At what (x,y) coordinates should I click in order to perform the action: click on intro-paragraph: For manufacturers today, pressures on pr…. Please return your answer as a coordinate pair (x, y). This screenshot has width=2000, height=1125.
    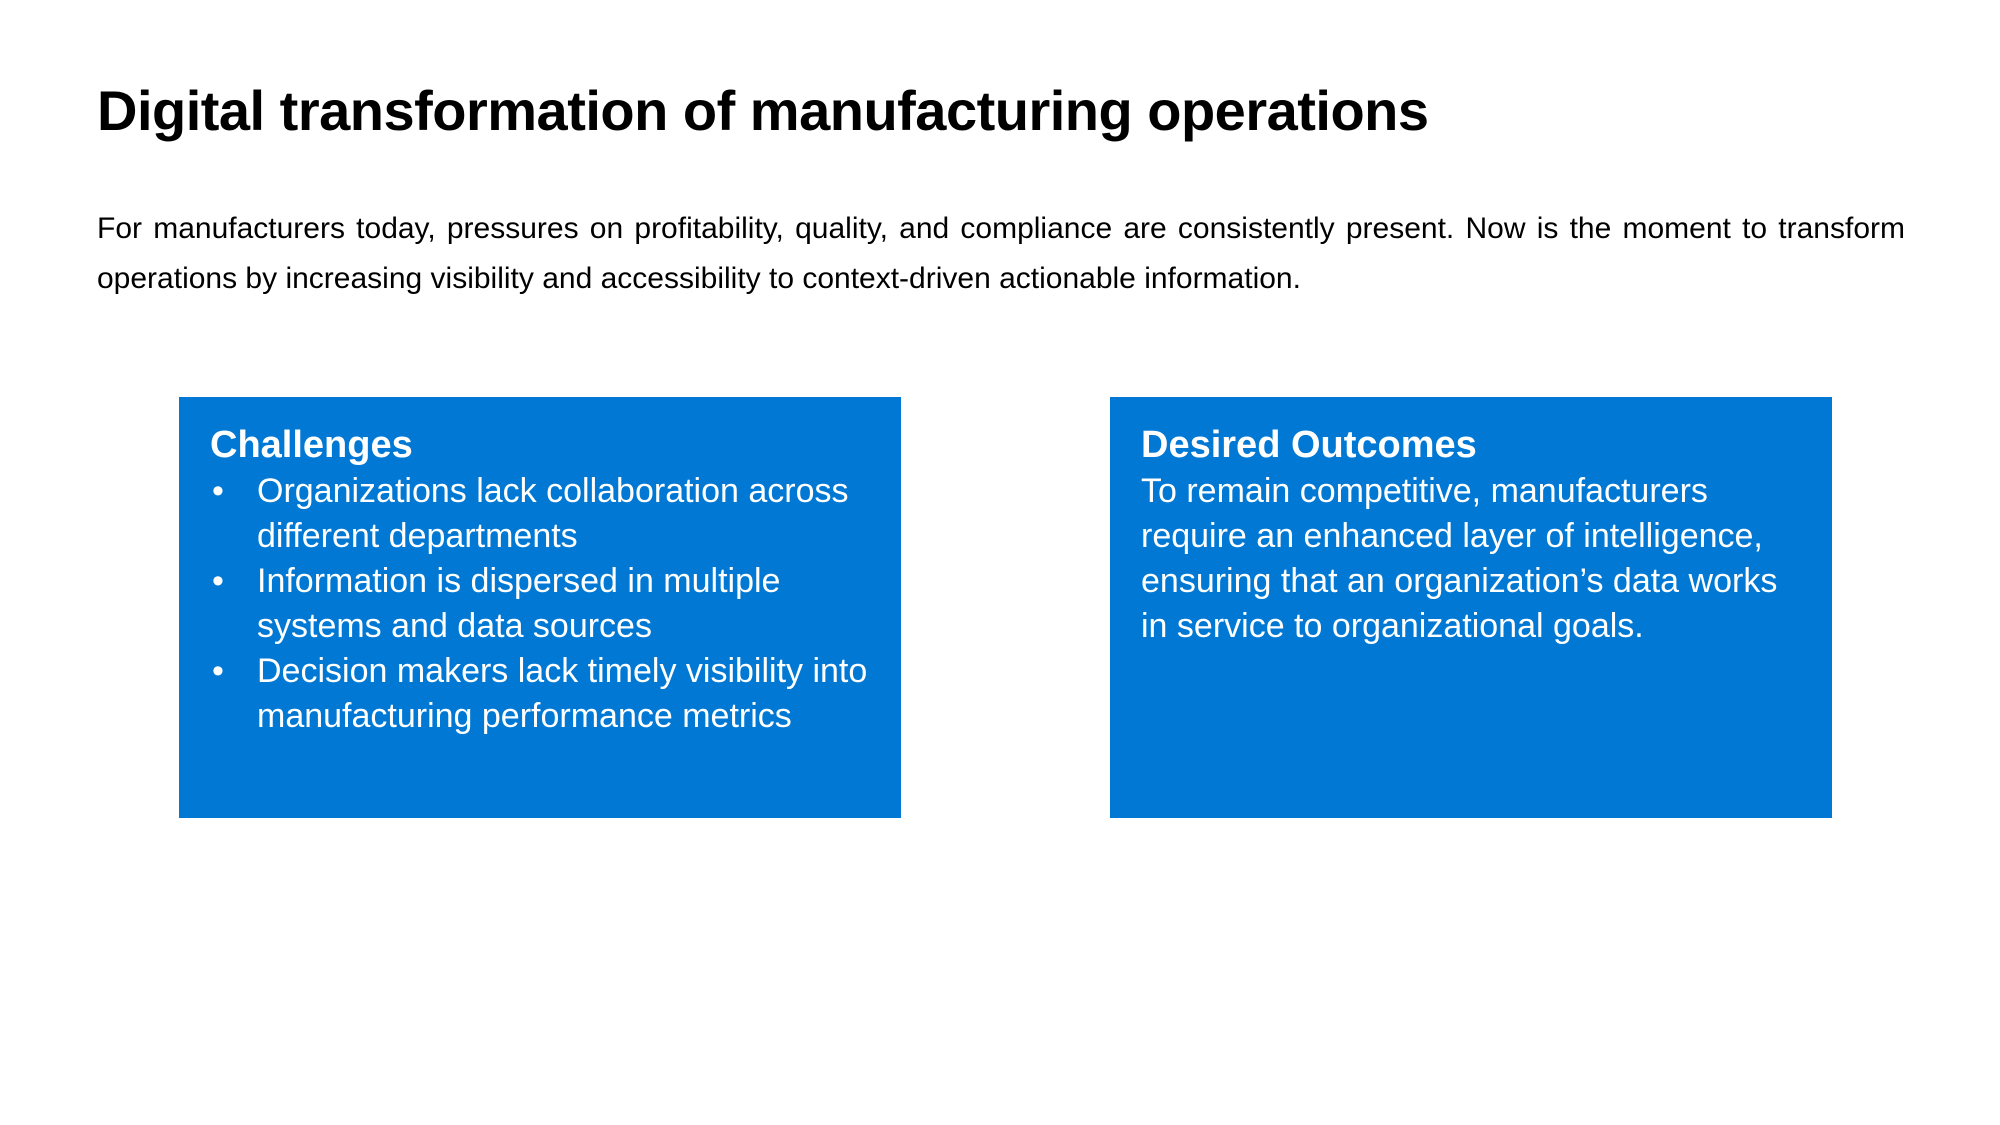
    Looking at the image, I should click on (1001, 253).